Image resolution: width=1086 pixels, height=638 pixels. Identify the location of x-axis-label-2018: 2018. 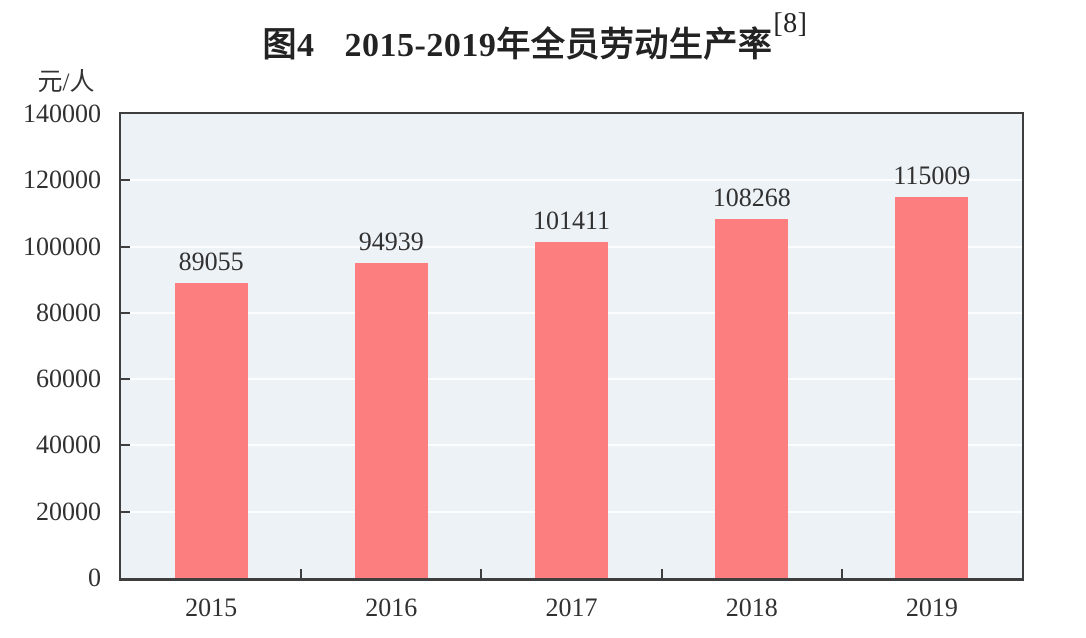
(751, 607).